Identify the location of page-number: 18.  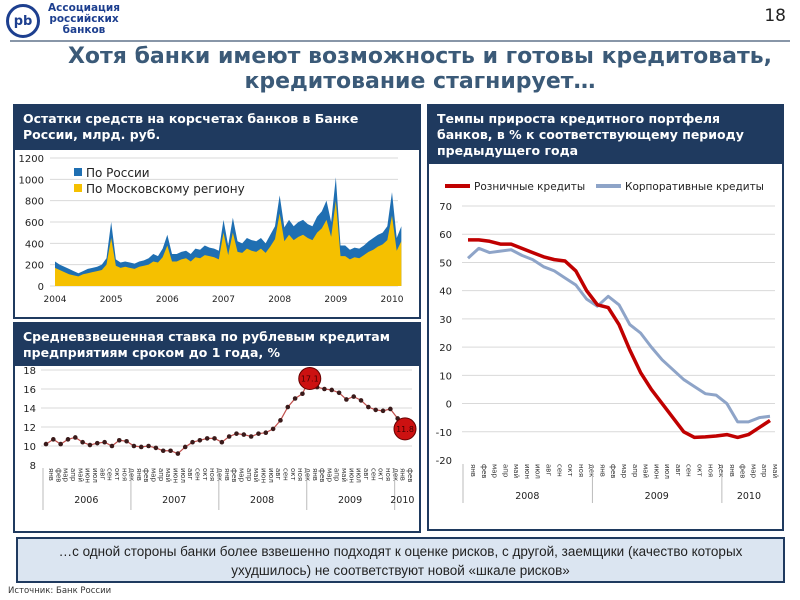
(775, 16).